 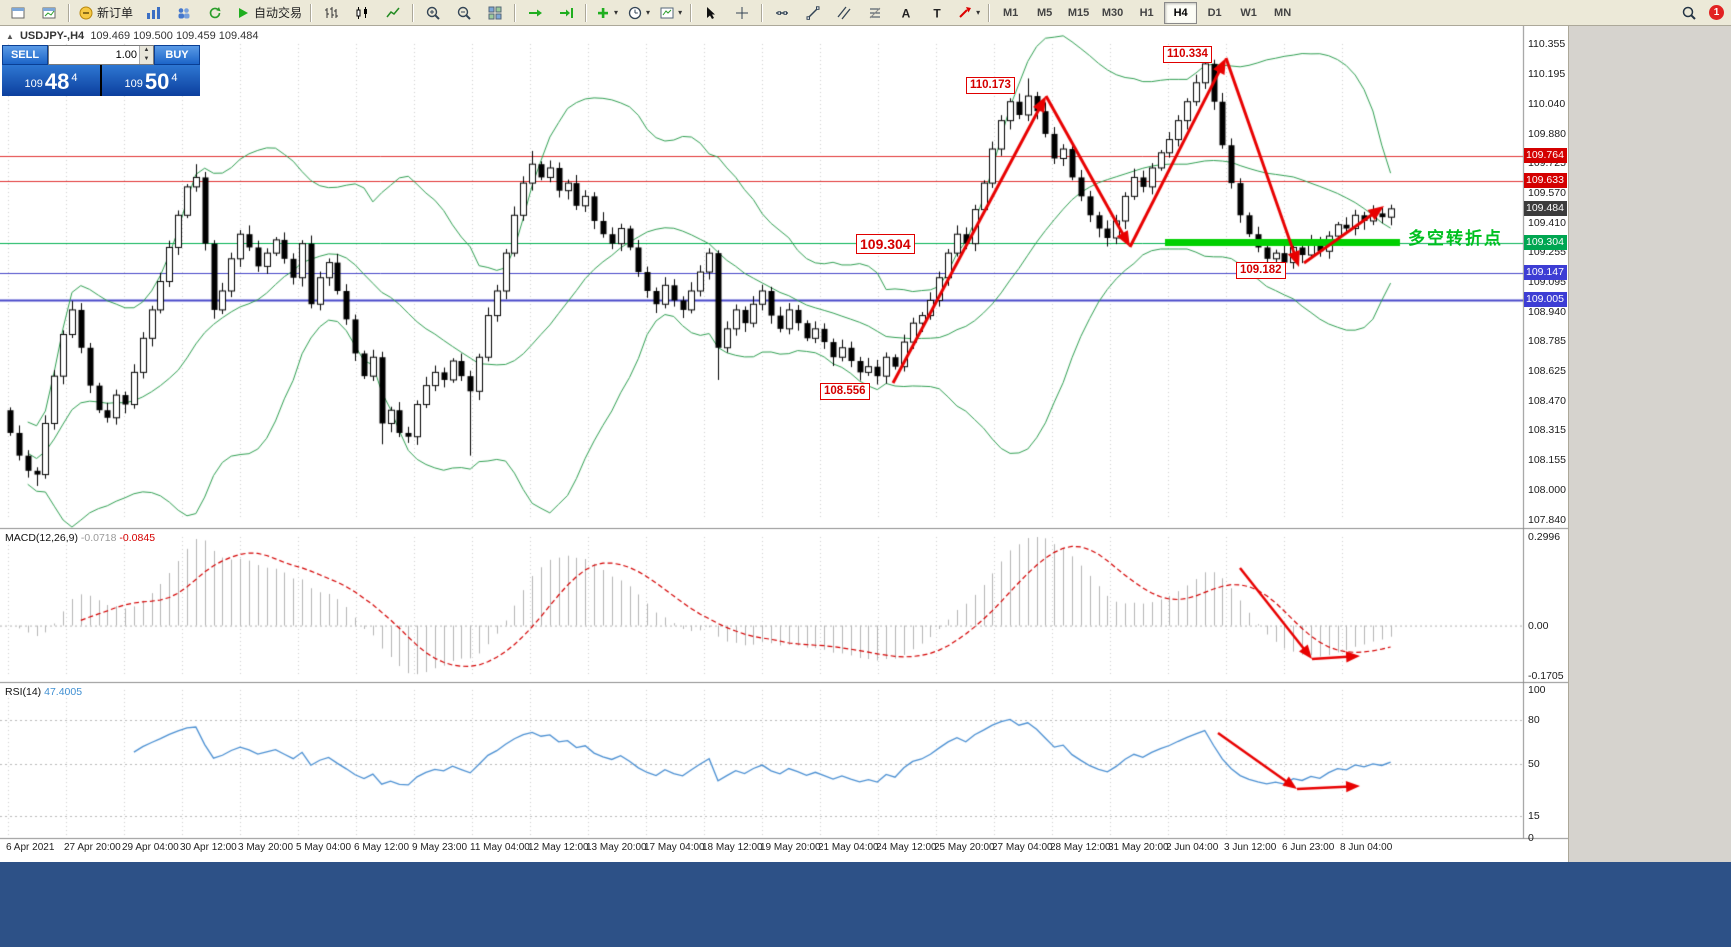 I want to click on buy-button: BUY, so click(x=177, y=55).